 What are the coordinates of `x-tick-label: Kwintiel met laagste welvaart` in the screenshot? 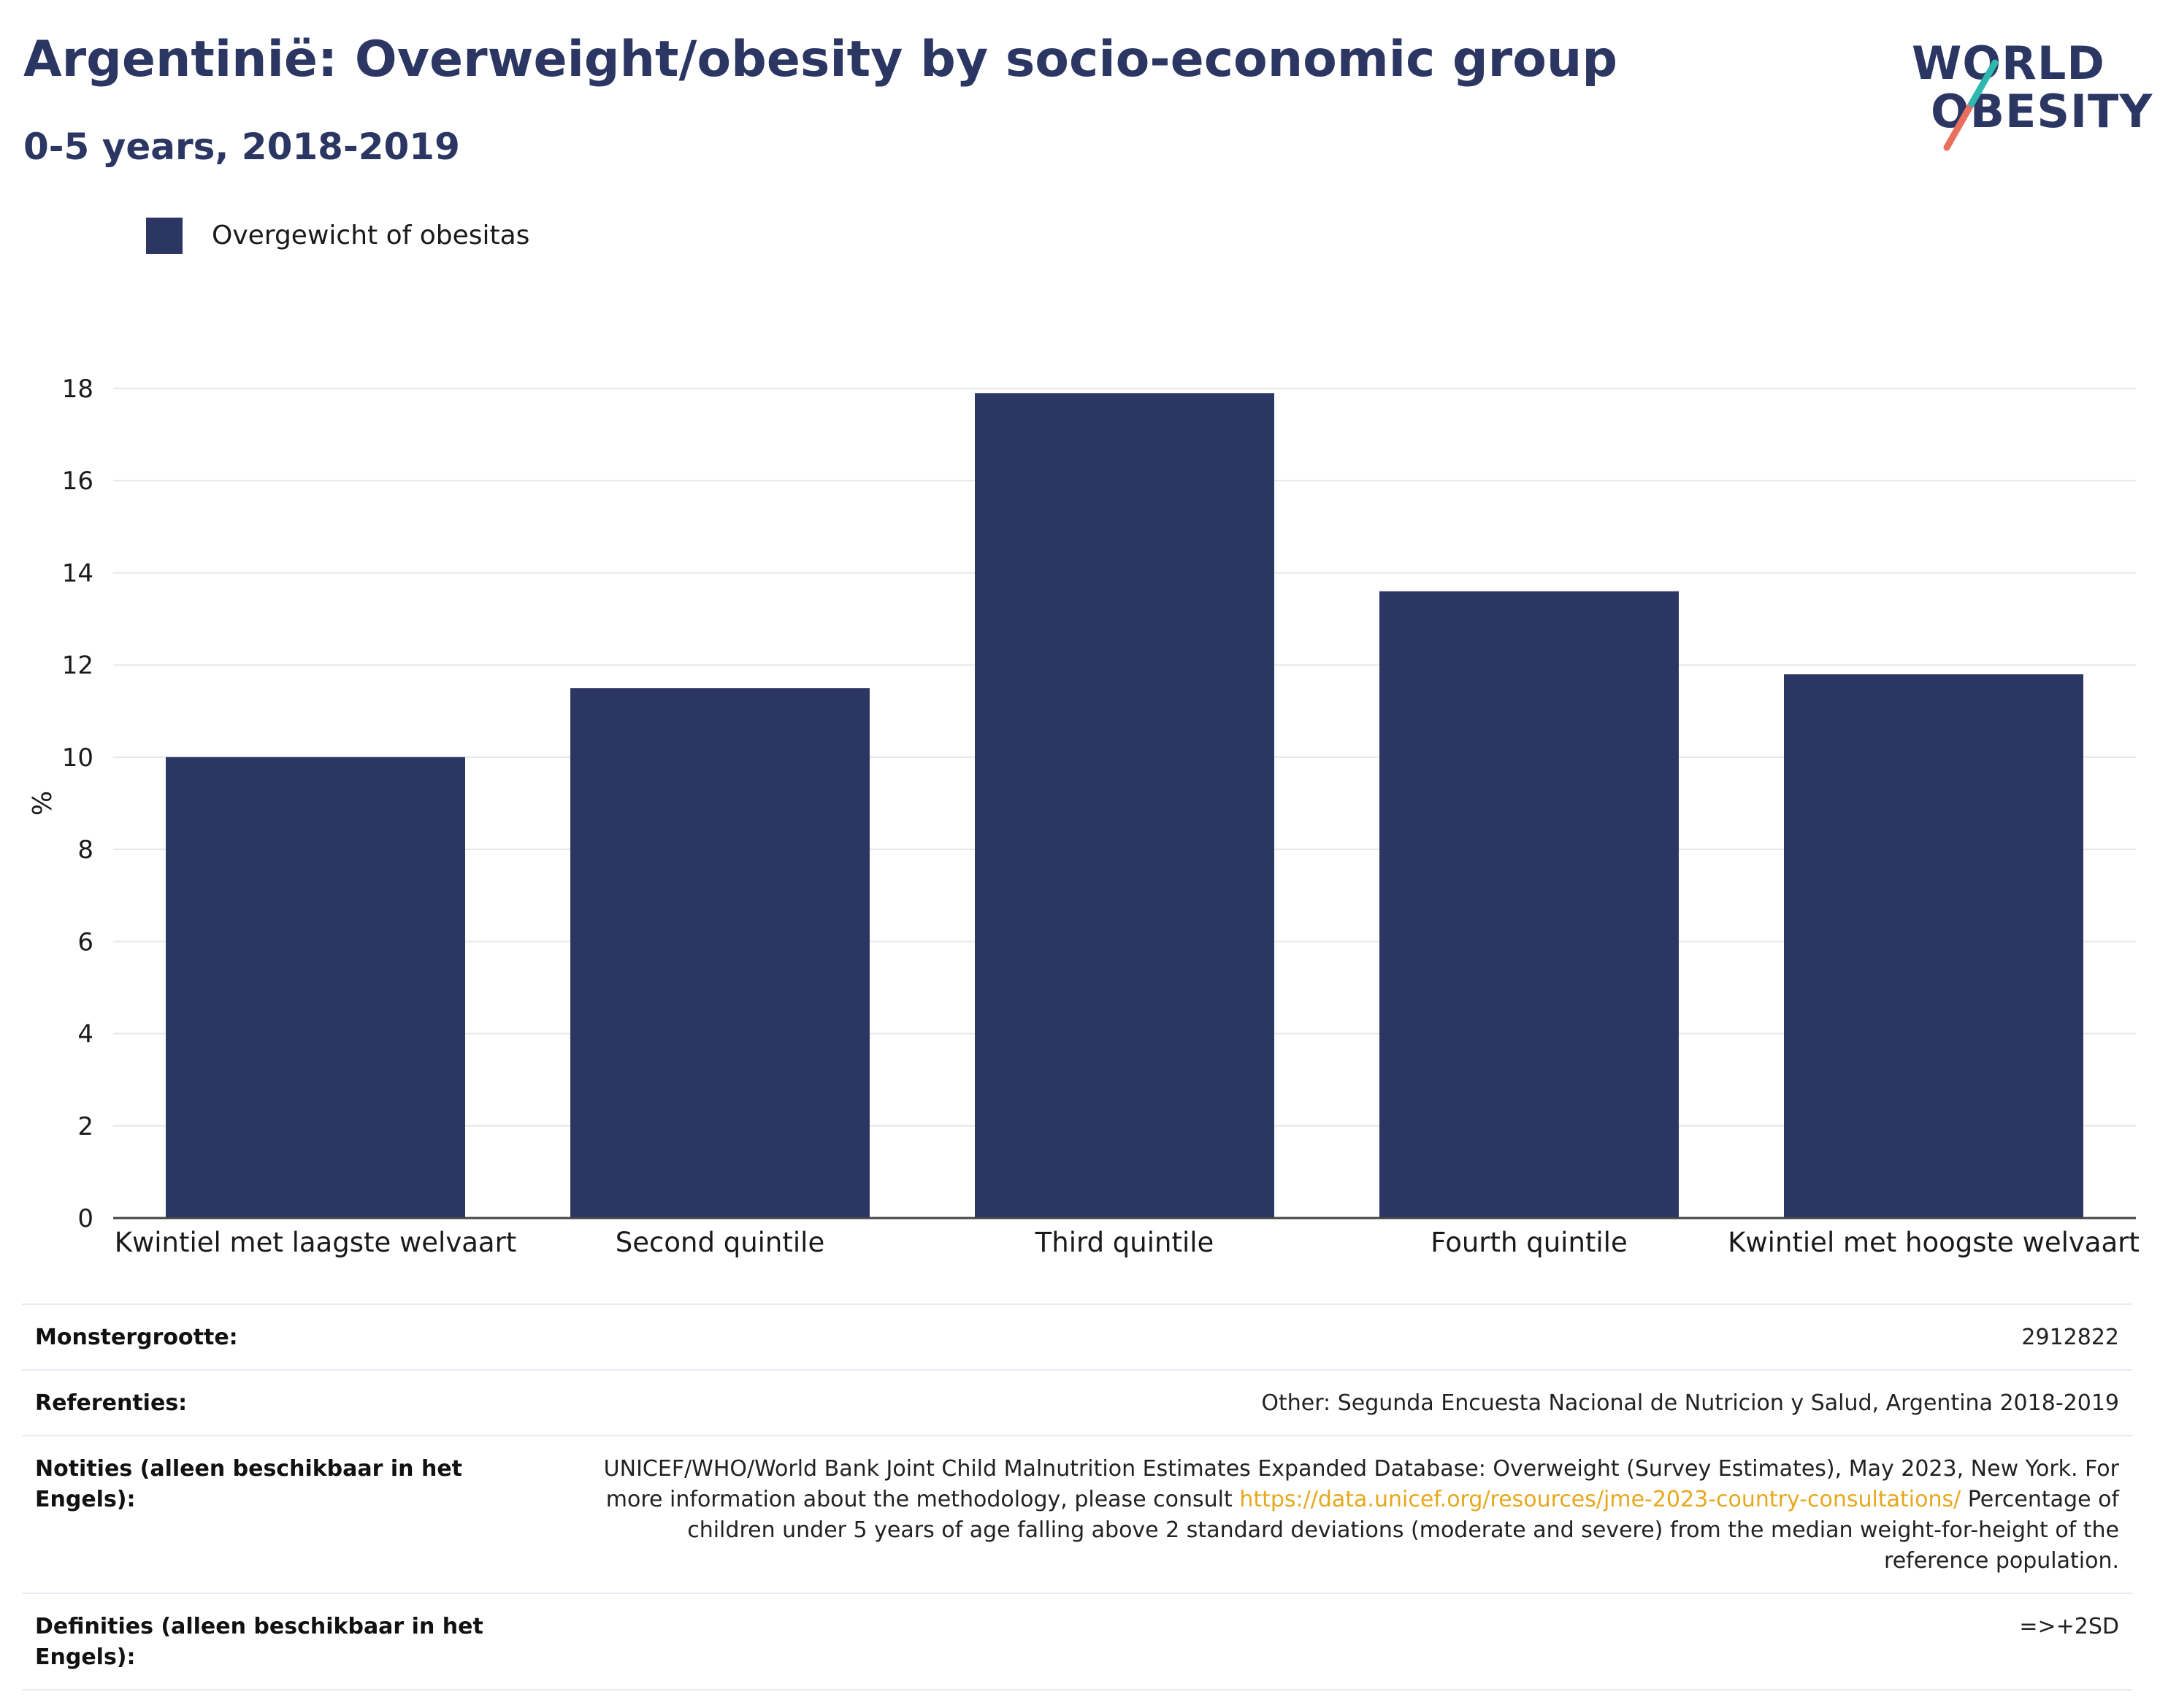 It's located at (316, 1242).